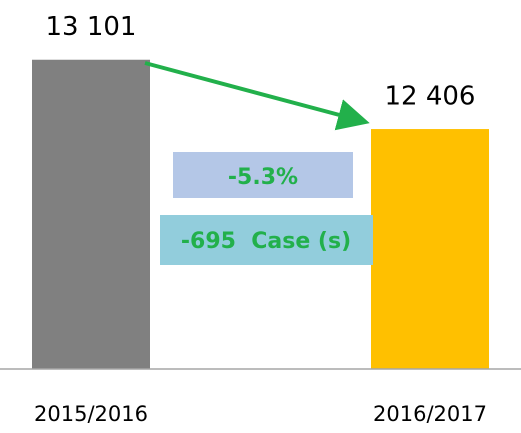 This screenshot has height=433, width=521. Describe the element at coordinates (91, 414) in the screenshot. I see `x-tick-label: 2015/2016` at that location.